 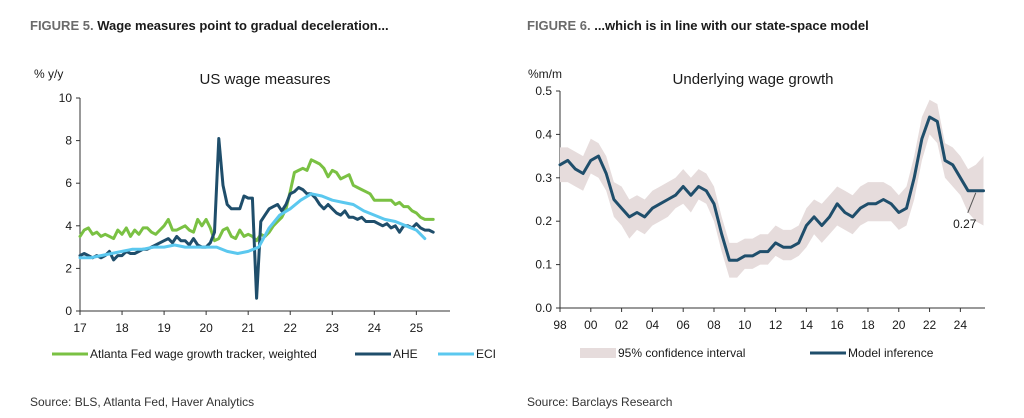 I want to click on chart2-xtick-label: 10, so click(x=745, y=325).